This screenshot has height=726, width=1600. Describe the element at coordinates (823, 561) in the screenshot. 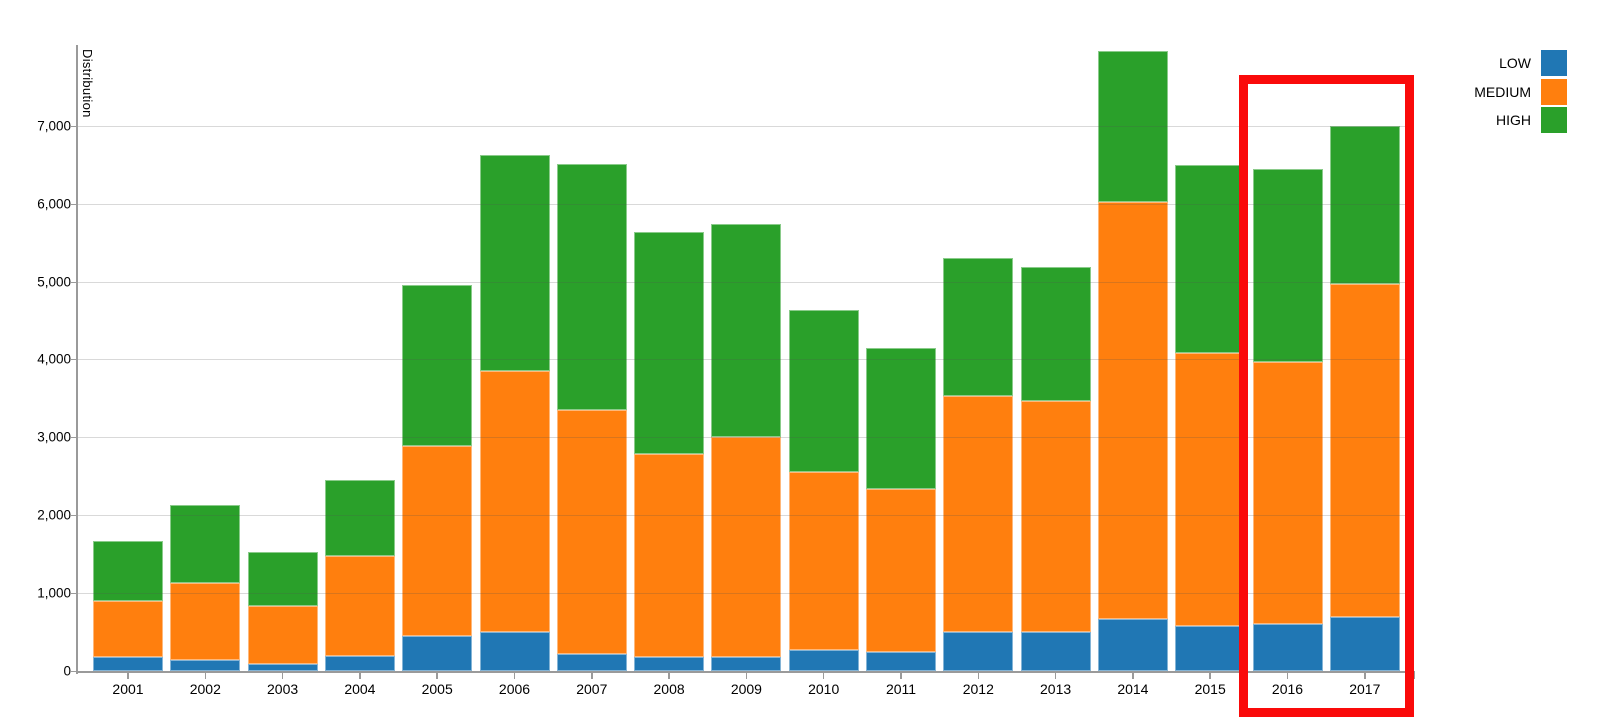

I see `bar-segment-medium-2010` at that location.